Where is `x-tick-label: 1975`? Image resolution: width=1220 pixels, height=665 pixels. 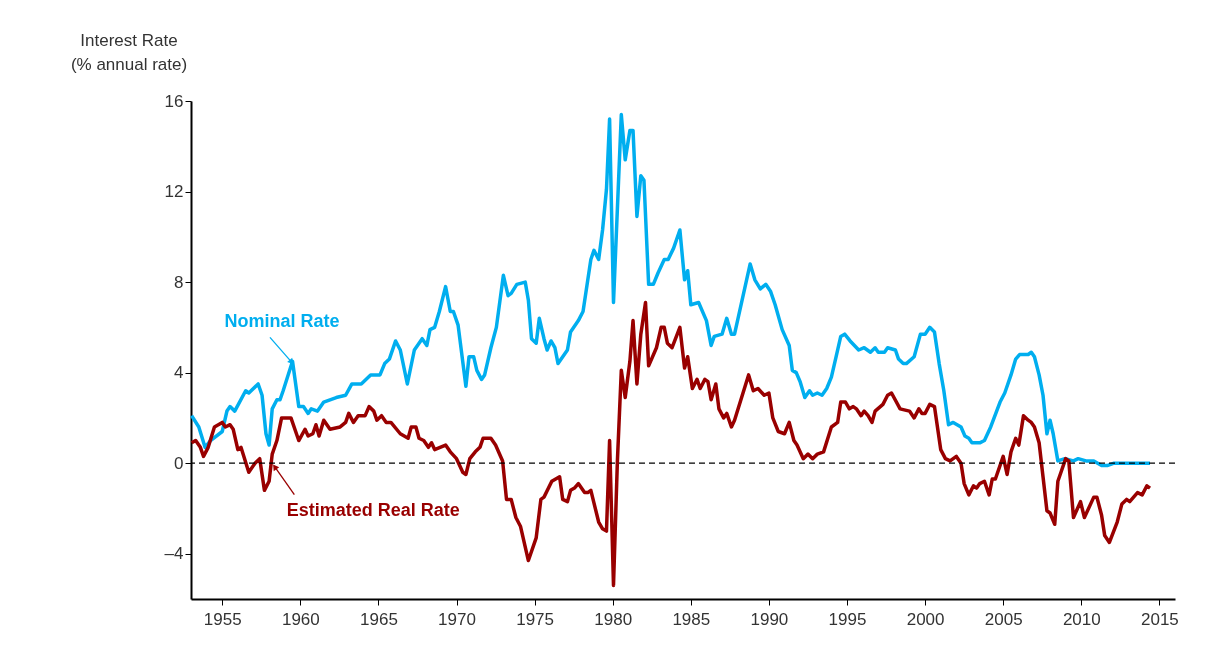 x-tick-label: 1975 is located at coordinates (535, 619).